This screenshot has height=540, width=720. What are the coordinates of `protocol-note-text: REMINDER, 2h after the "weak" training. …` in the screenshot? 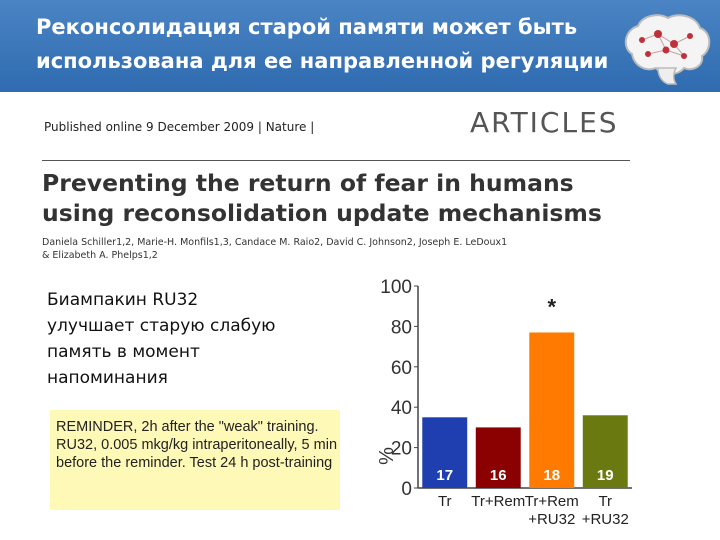 It's located at (197, 445).